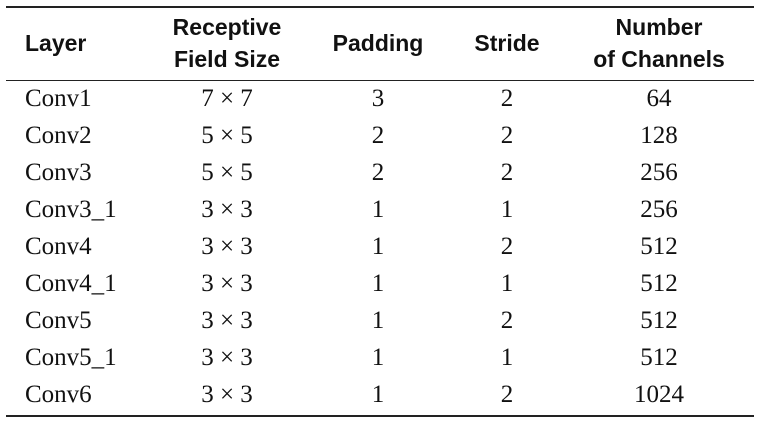 This screenshot has width=766, height=425. Describe the element at coordinates (58, 172) in the screenshot. I see `layer-name: Conv3` at that location.